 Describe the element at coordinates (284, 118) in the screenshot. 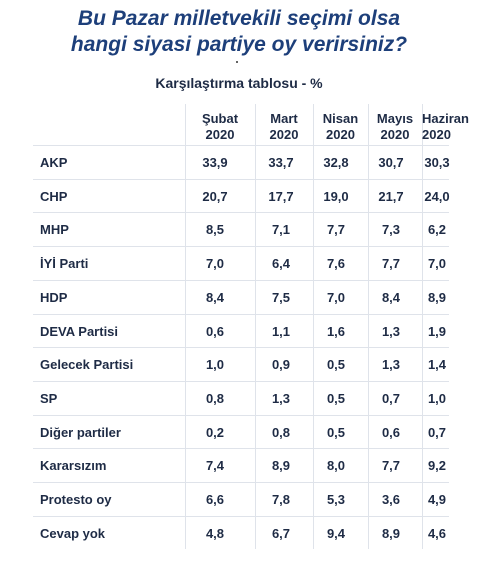

I see `column-header-month: Mart` at that location.